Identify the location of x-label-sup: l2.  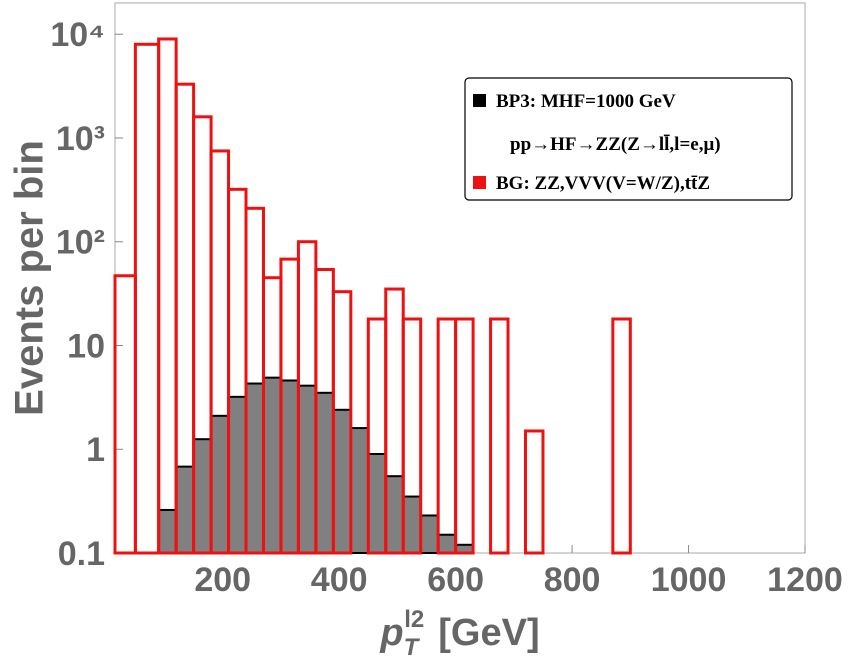
(414, 619).